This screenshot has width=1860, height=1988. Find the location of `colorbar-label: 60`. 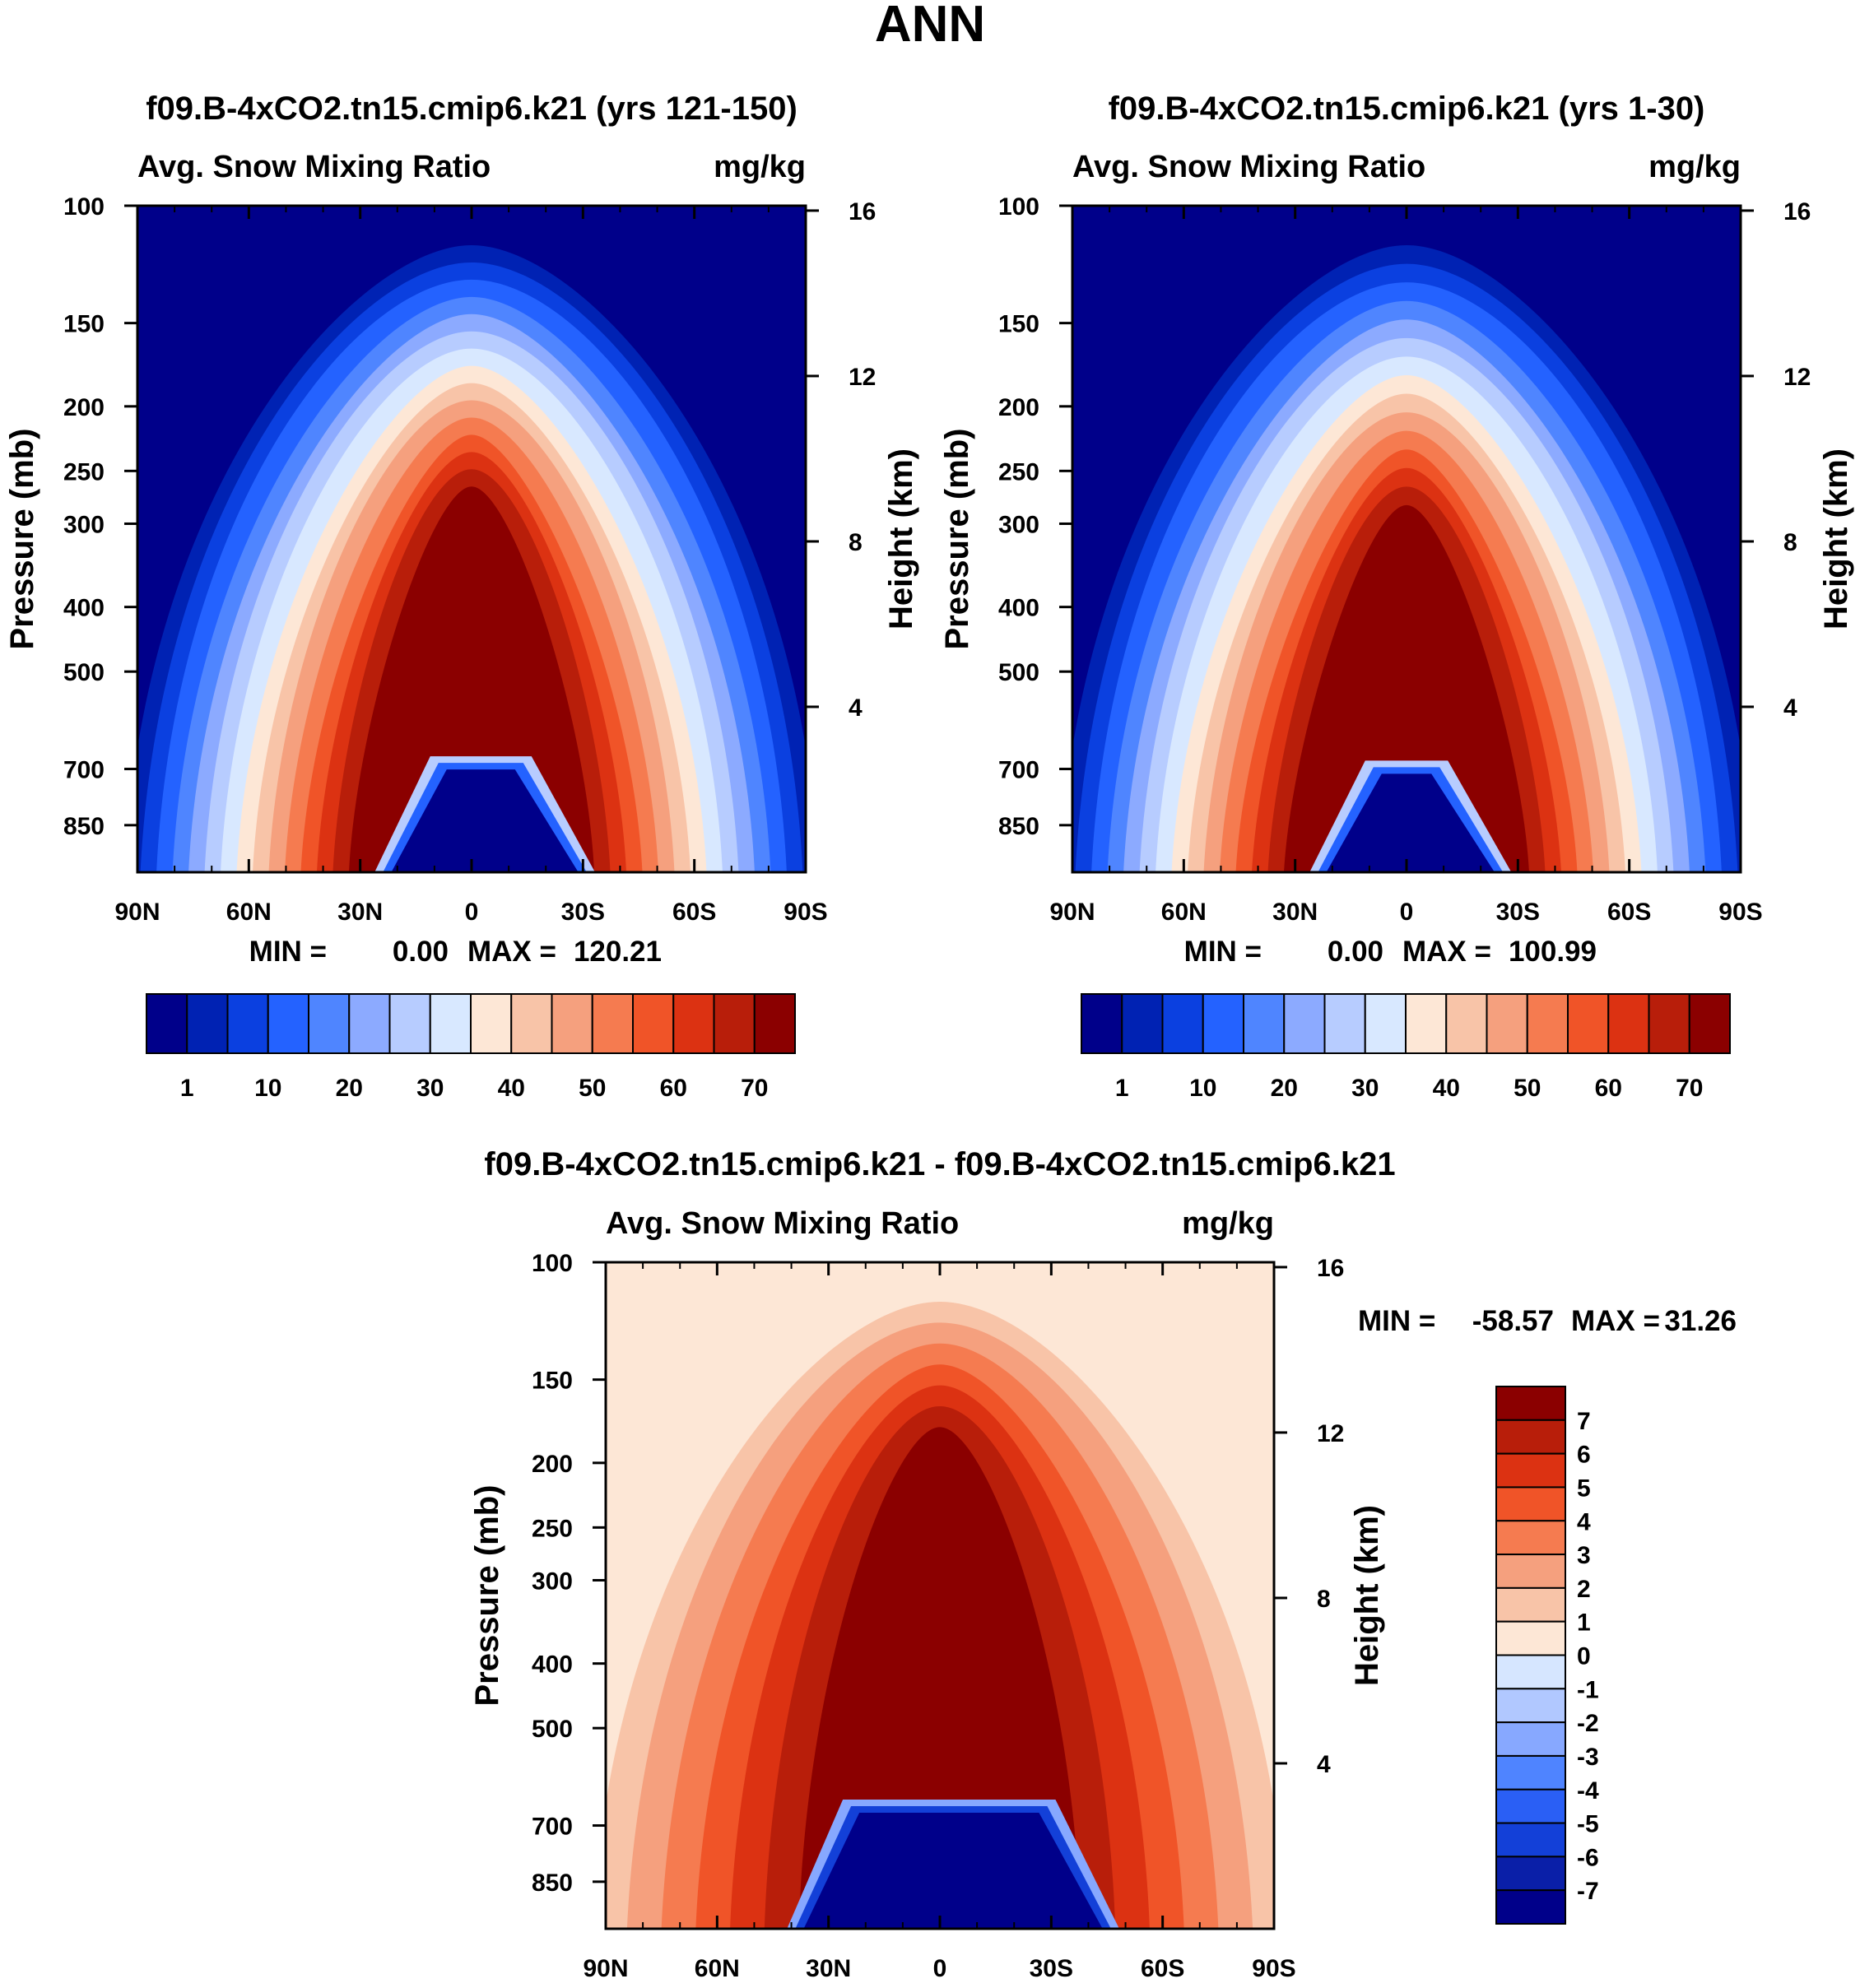

colorbar-label: 60 is located at coordinates (1608, 1088).